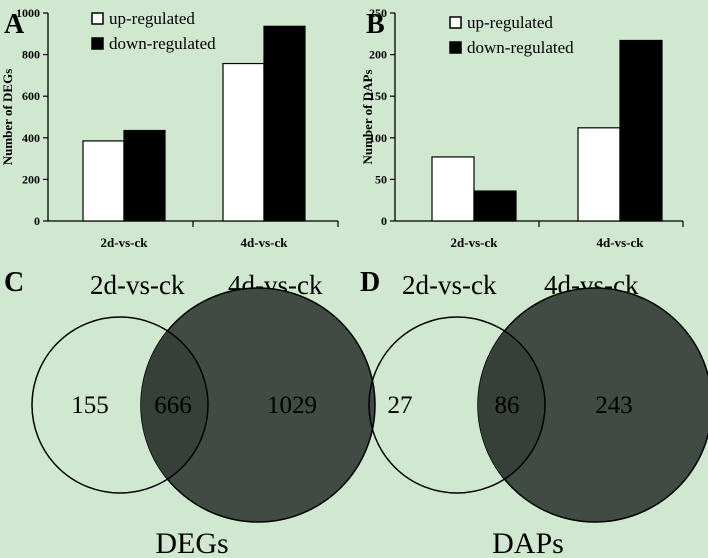 The height and width of the screenshot is (558, 708). Describe the element at coordinates (90, 405) in the screenshot. I see `venn-count-left-only: 155` at that location.